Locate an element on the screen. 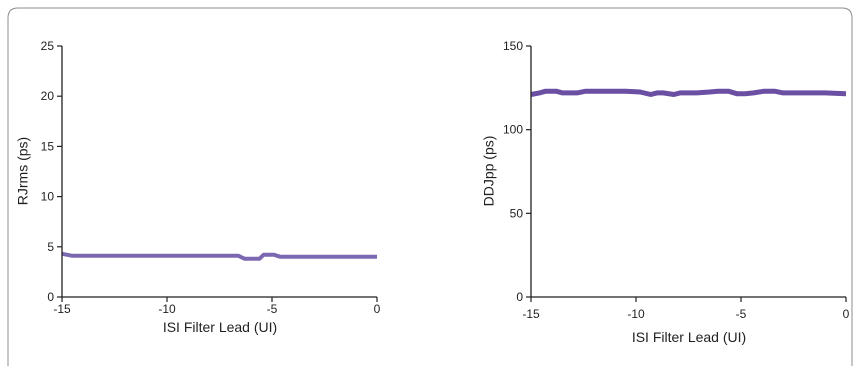 The width and height of the screenshot is (860, 366). chart-rjrms-y-label: RJrms (ps) is located at coordinates (23, 171).